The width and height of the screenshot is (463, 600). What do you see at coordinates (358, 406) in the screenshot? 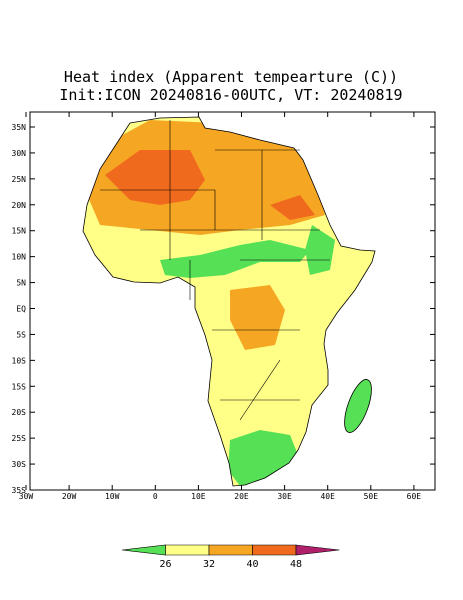
I see `madagascar` at bounding box center [358, 406].